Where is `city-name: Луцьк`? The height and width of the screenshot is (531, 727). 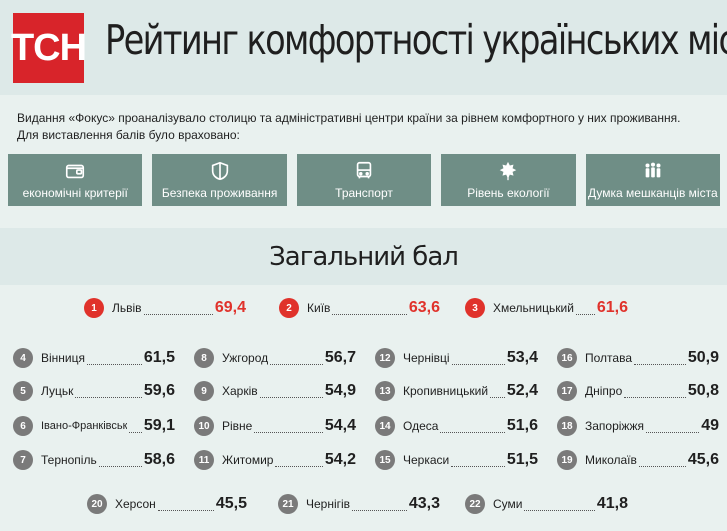 city-name: Луцьк is located at coordinates (57, 391).